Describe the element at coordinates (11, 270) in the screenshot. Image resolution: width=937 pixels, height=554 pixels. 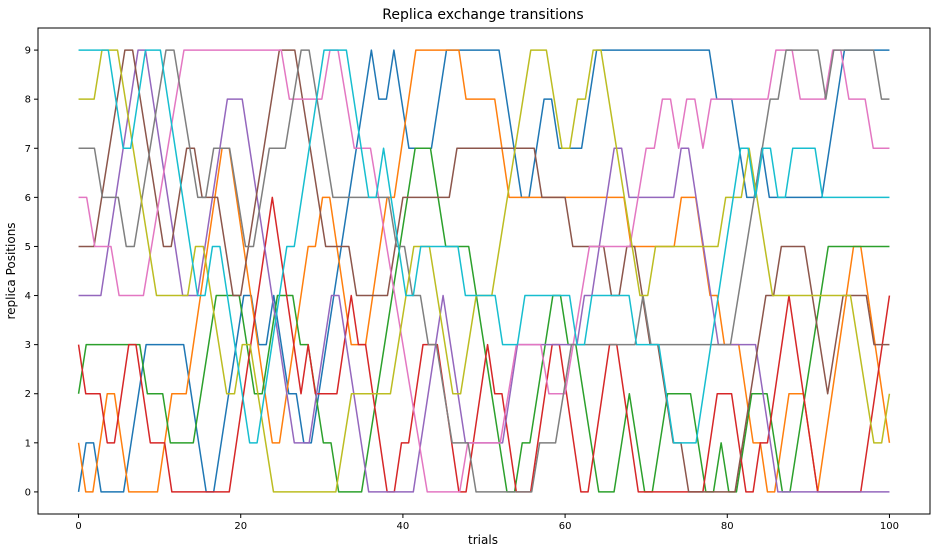
I see `y-axis-label: replica Positions` at that location.